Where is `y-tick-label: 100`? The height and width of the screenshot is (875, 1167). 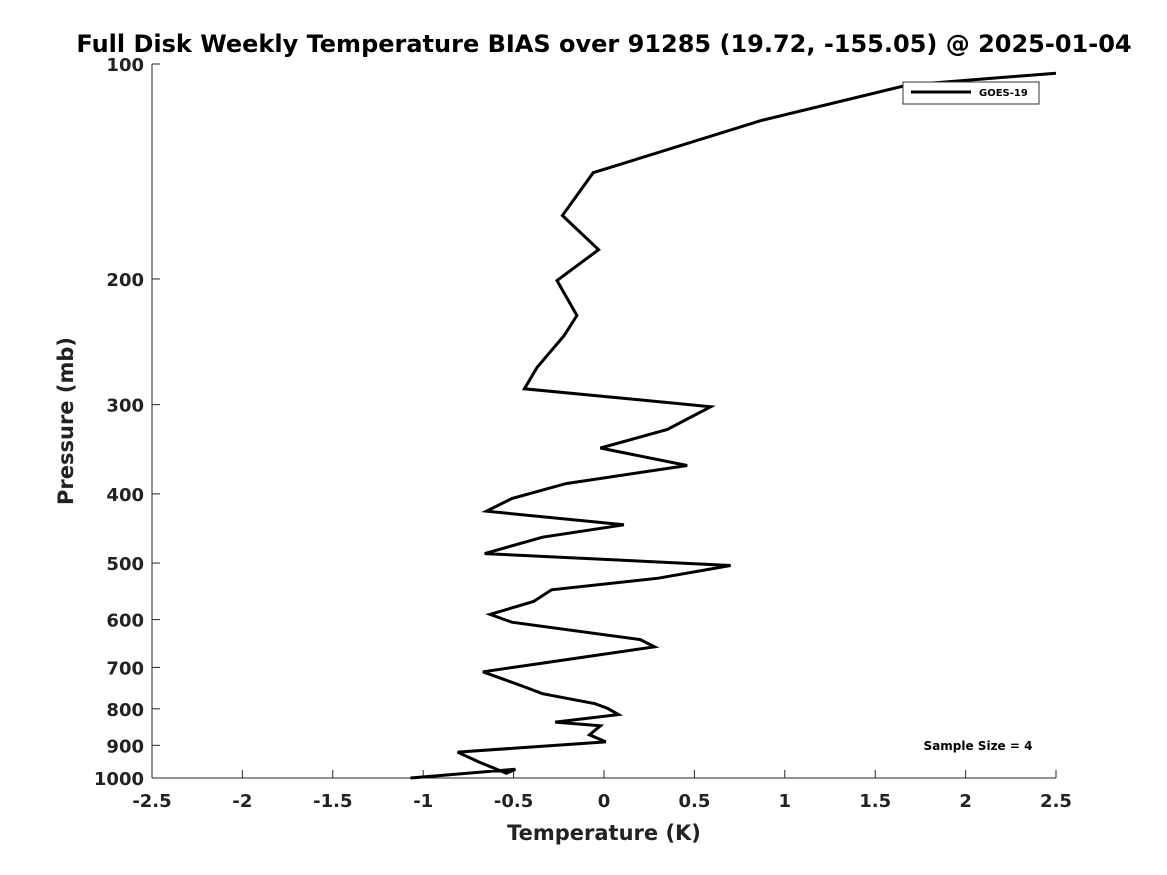 y-tick-label: 100 is located at coordinates (125, 65).